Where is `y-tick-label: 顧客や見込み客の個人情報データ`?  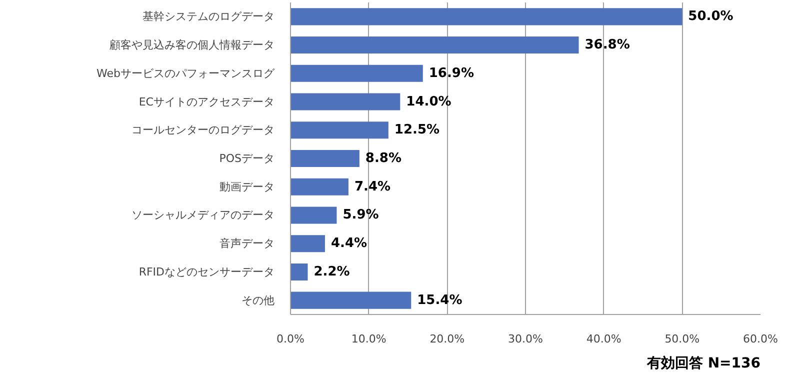 y-tick-label: 顧客や見込み客の個人情報データ is located at coordinates (192, 45).